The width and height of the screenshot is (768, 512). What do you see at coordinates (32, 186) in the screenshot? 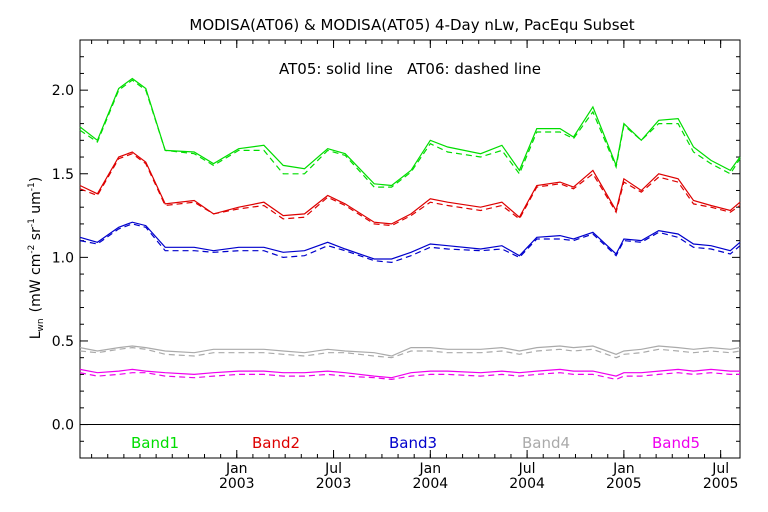
I see `y-axis-title-exp3: -1` at bounding box center [32, 186].